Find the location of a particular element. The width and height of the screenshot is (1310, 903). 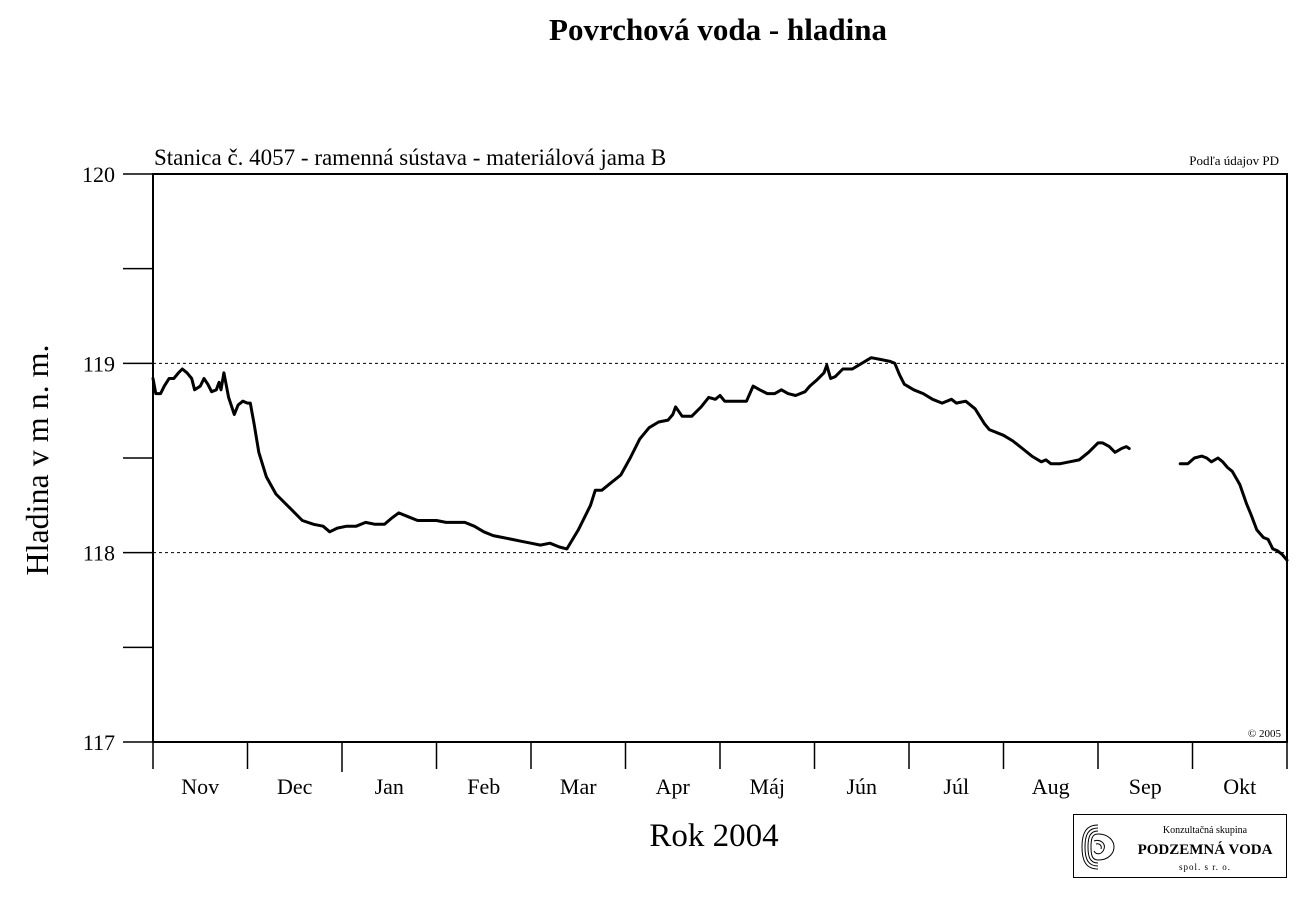

y-tick-label: 118 is located at coordinates (99, 553).